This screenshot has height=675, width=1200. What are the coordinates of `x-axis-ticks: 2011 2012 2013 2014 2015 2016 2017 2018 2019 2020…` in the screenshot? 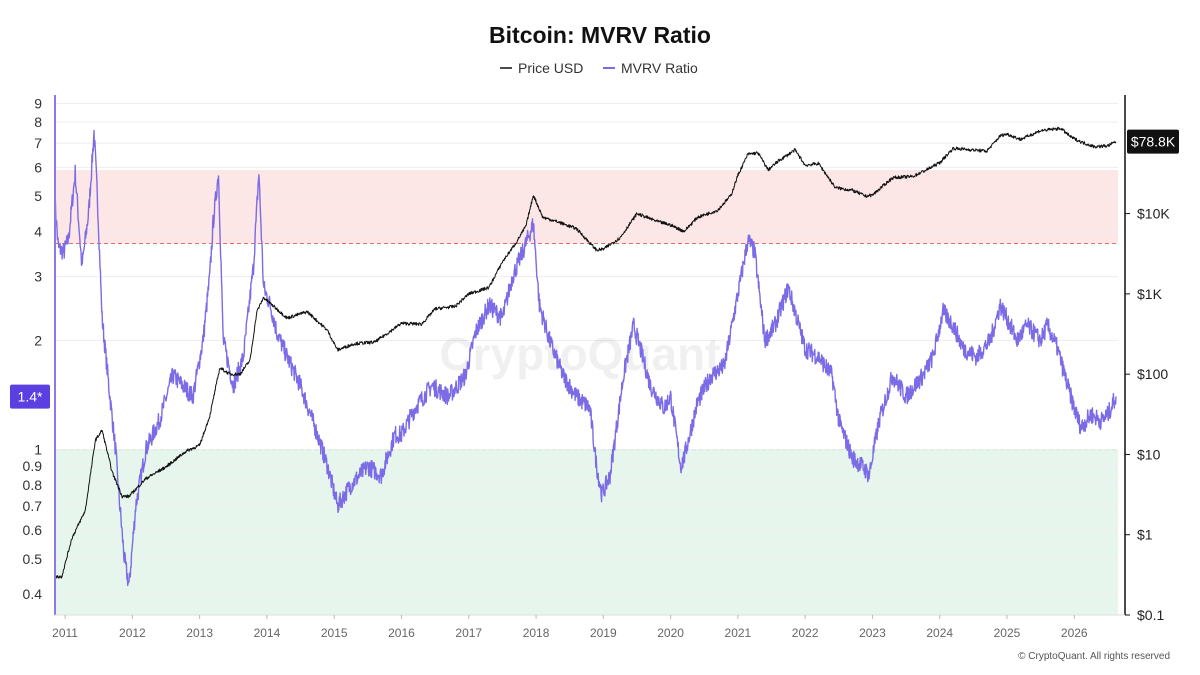 It's located at (570, 627).